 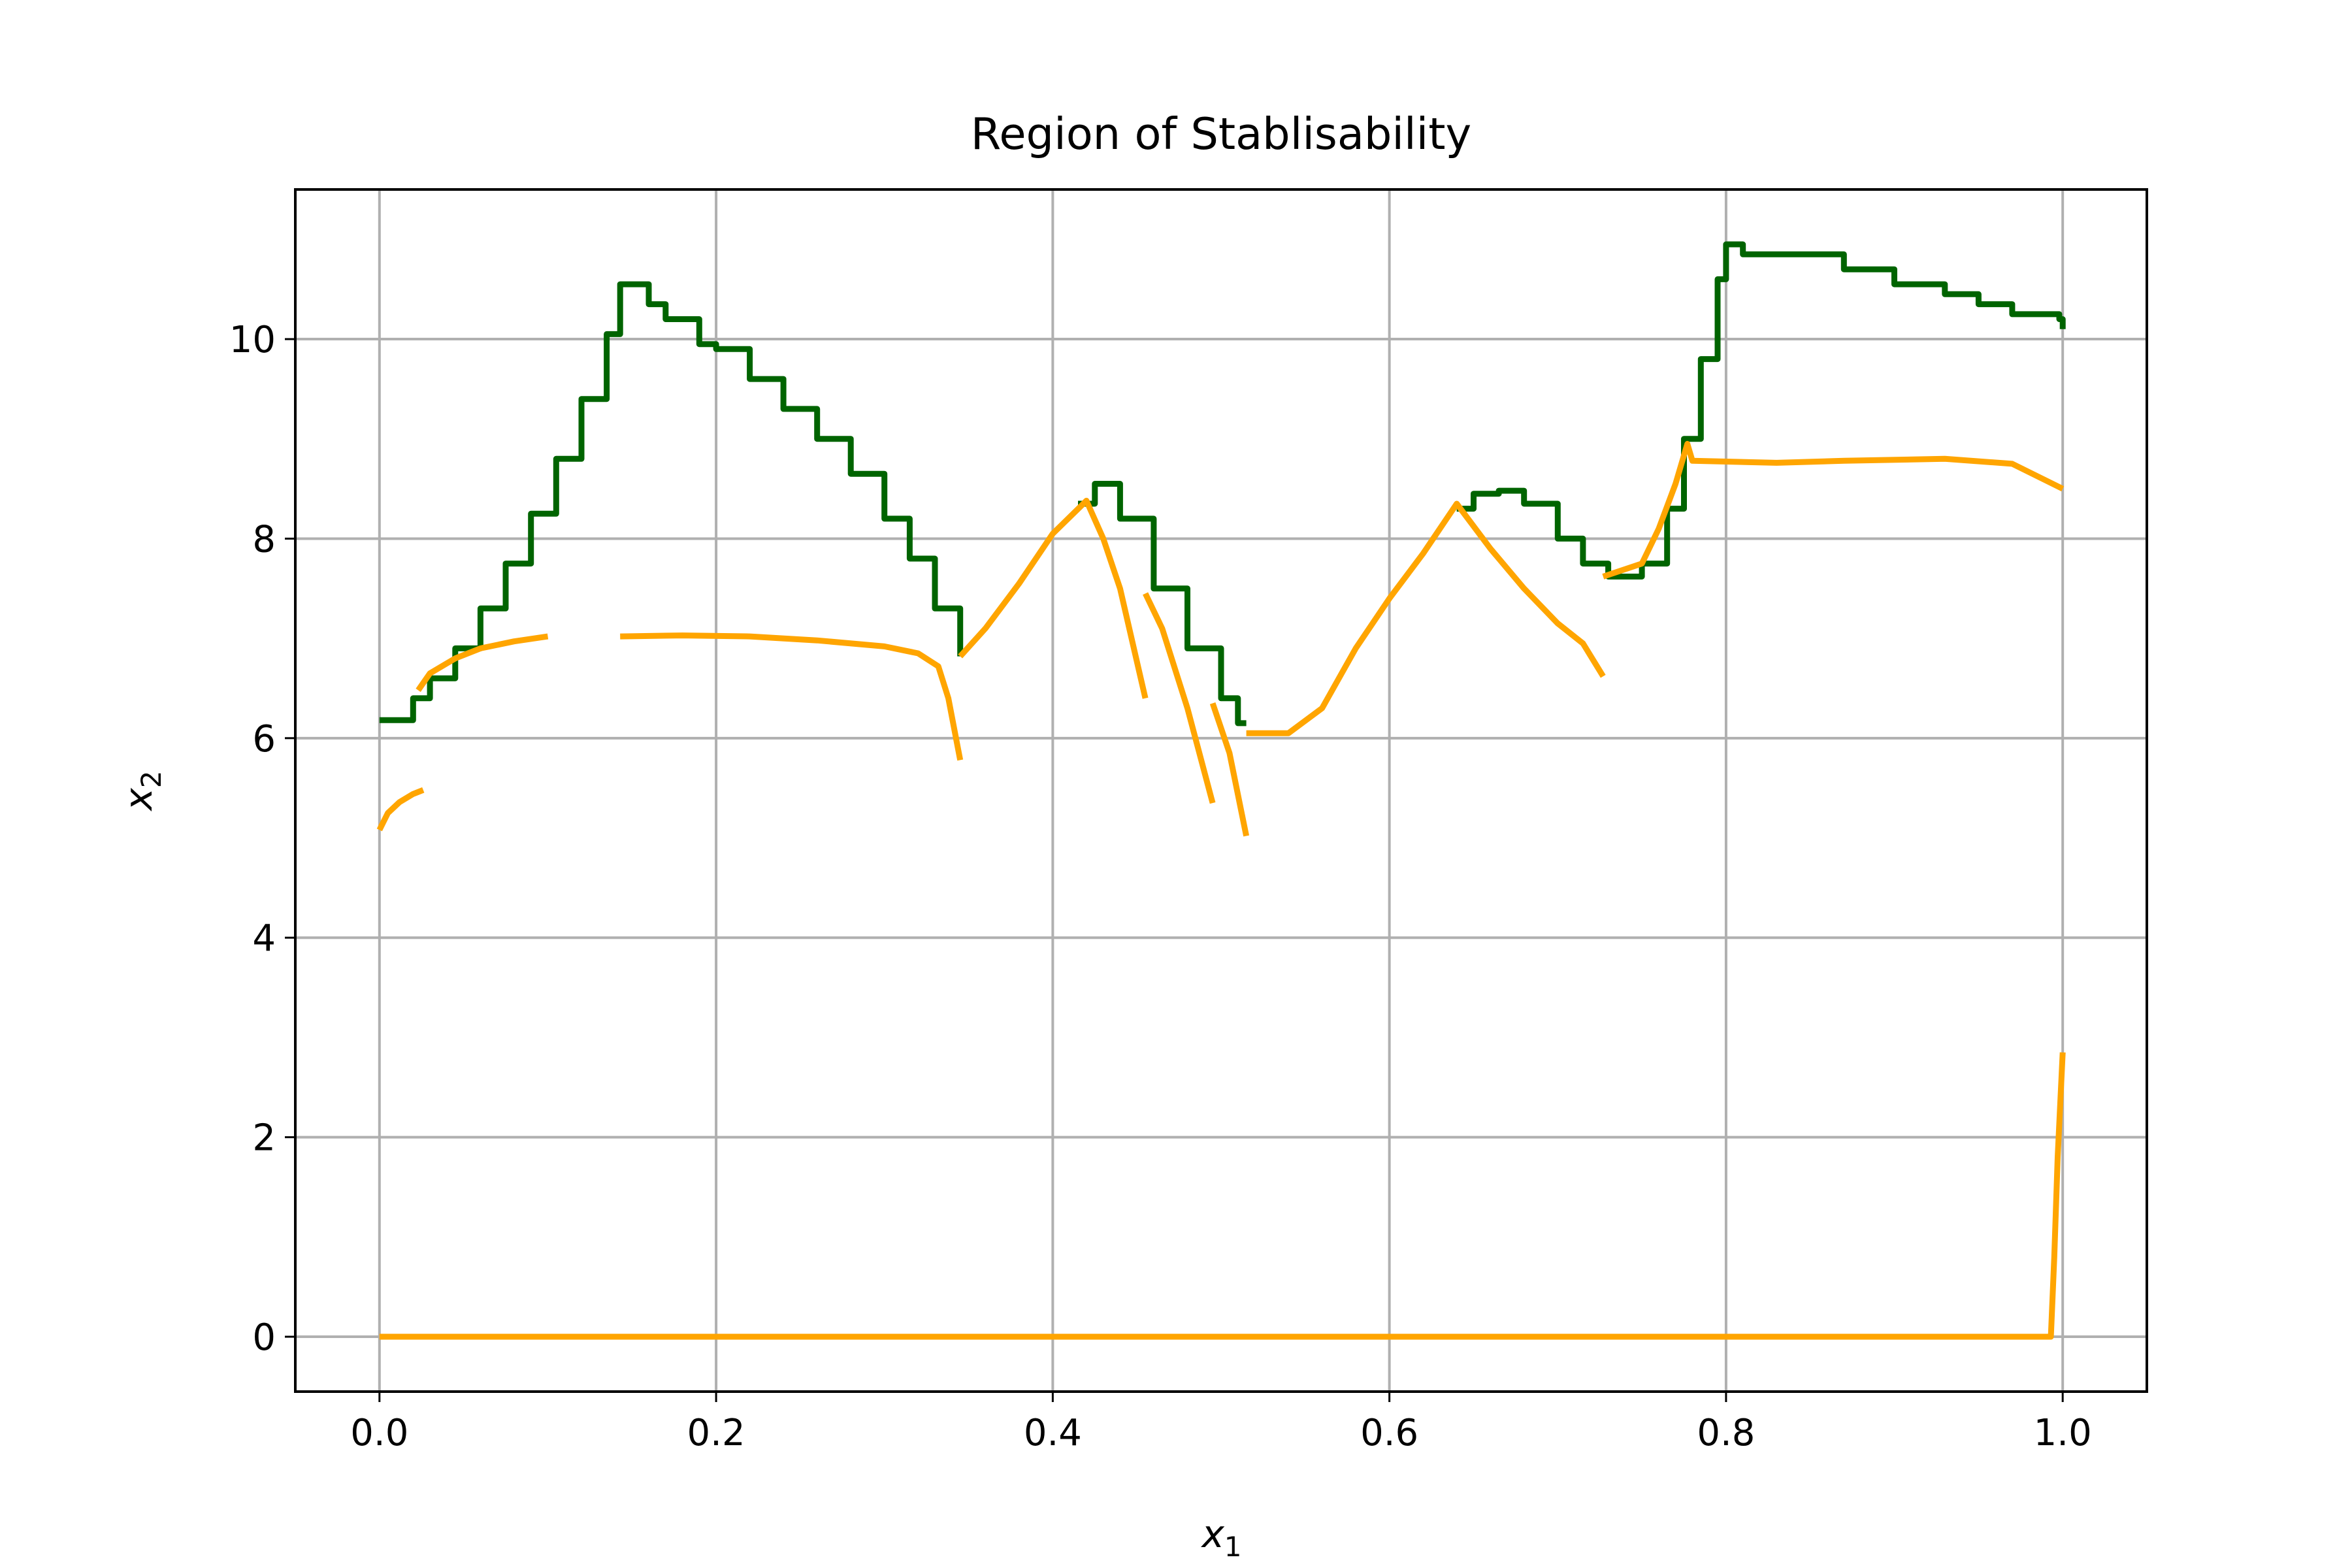 I want to click on x-tick-label: 0.6, so click(x=1389, y=1433).